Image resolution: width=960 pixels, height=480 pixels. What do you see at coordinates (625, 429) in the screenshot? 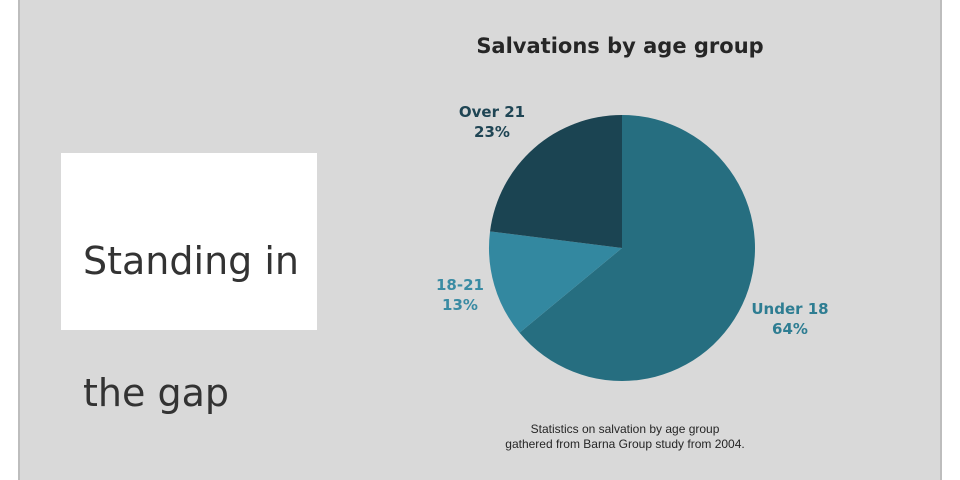
I see `caption-line-1: Statistics on salvation by age group` at bounding box center [625, 429].